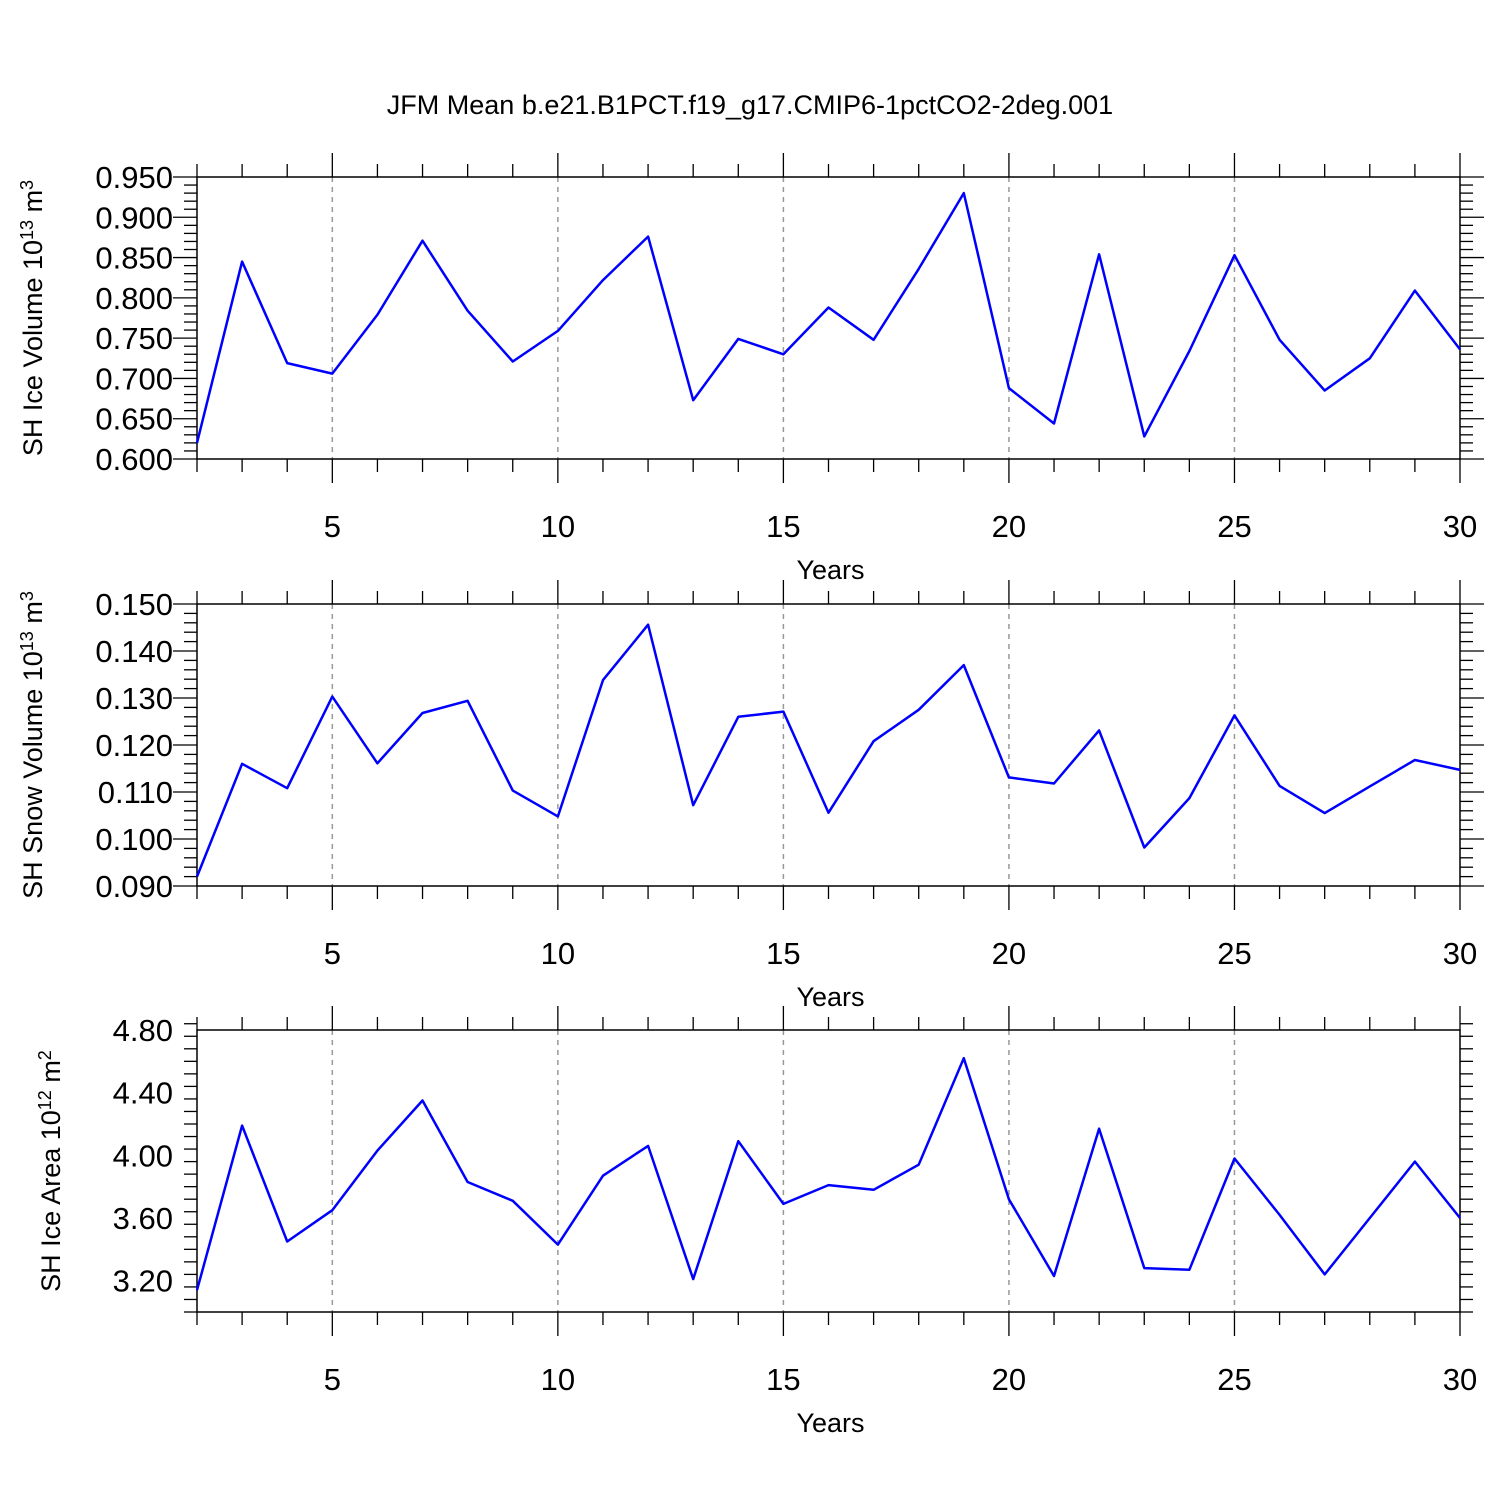 This screenshot has width=1500, height=1505. Describe the element at coordinates (134, 745) in the screenshot. I see `y-tick-label: 0.120` at that location.